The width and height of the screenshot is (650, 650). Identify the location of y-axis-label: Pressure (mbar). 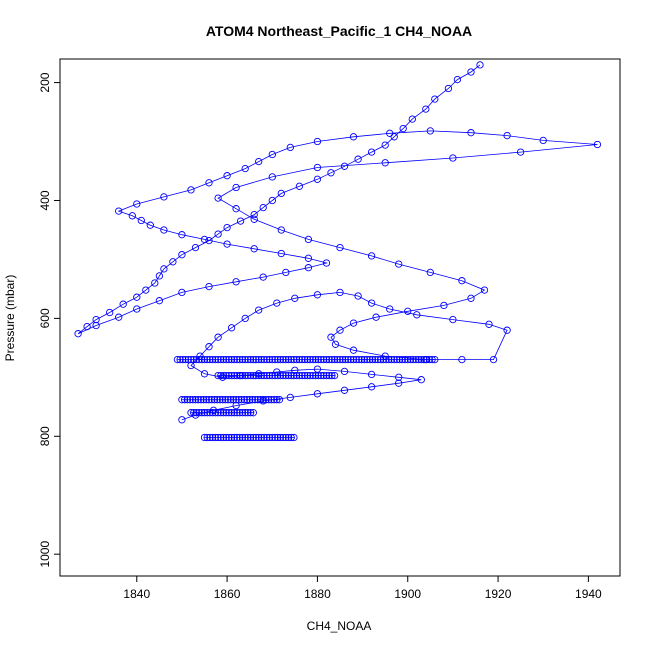
(10, 318).